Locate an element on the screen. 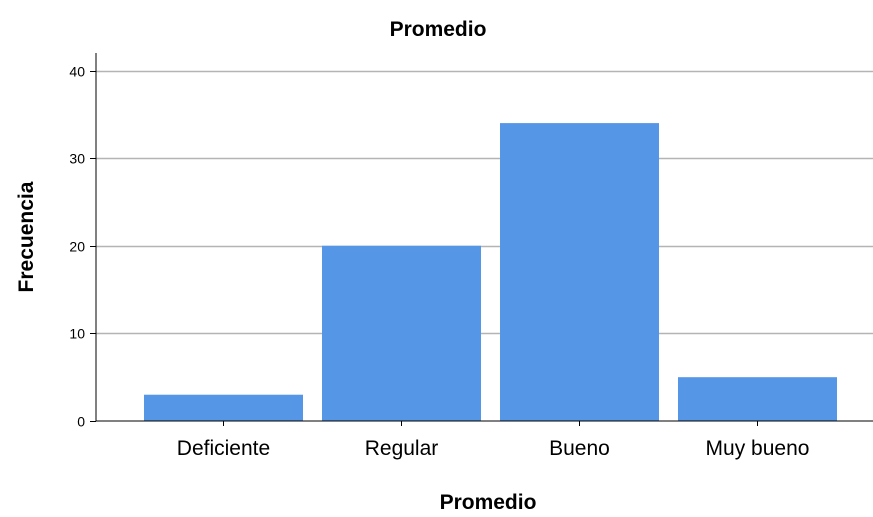 Image resolution: width=873 pixels, height=517 pixels. bar-regular is located at coordinates (401, 333).